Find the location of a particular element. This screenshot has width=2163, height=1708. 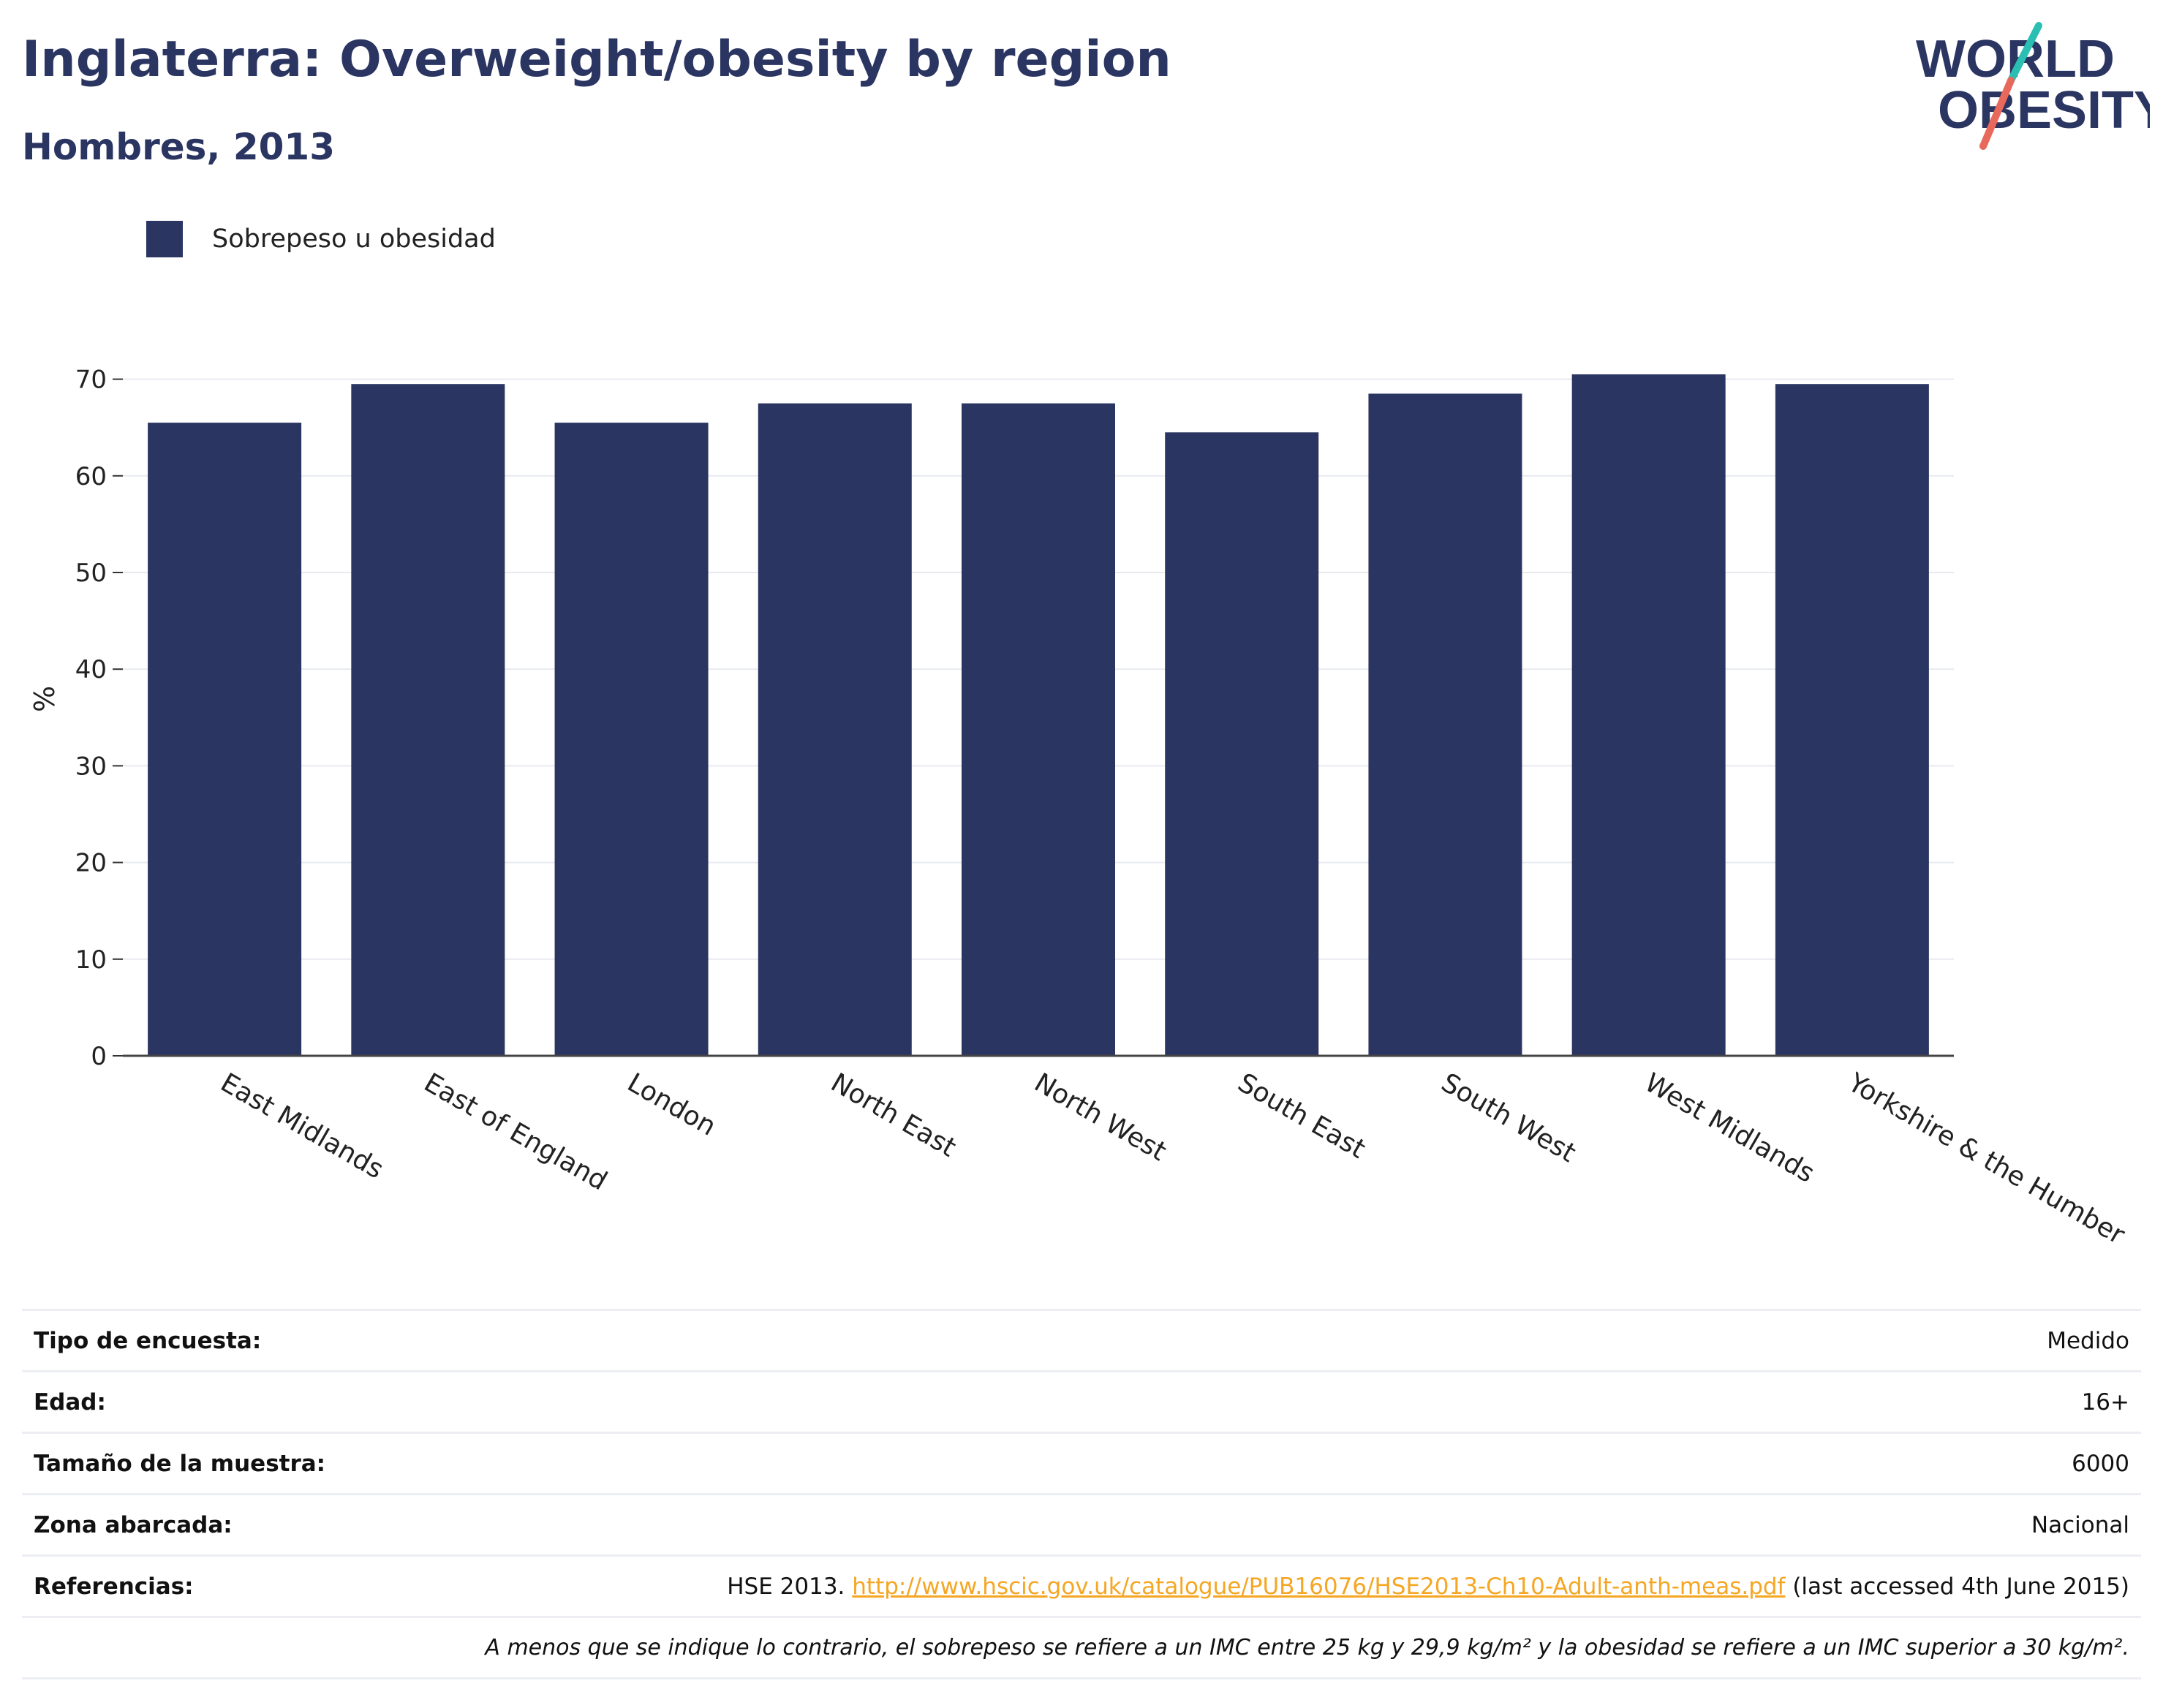

page-subtitle: Hombres, 2013 is located at coordinates (178, 147).